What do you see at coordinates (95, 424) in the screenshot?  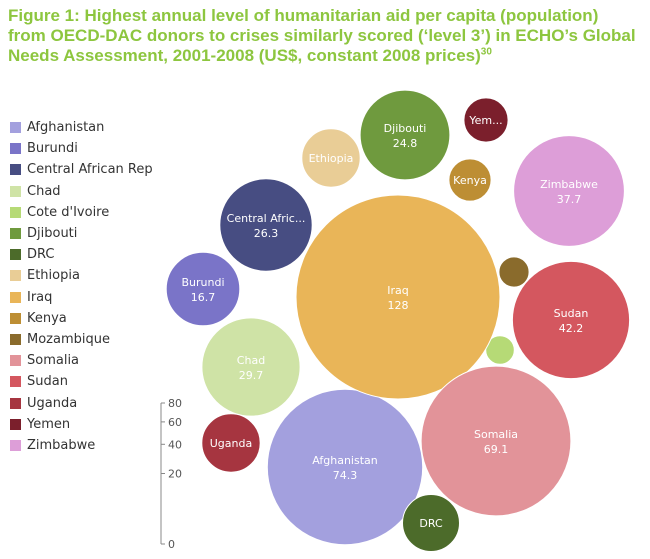 I see `legend-item: Yemen` at bounding box center [95, 424].